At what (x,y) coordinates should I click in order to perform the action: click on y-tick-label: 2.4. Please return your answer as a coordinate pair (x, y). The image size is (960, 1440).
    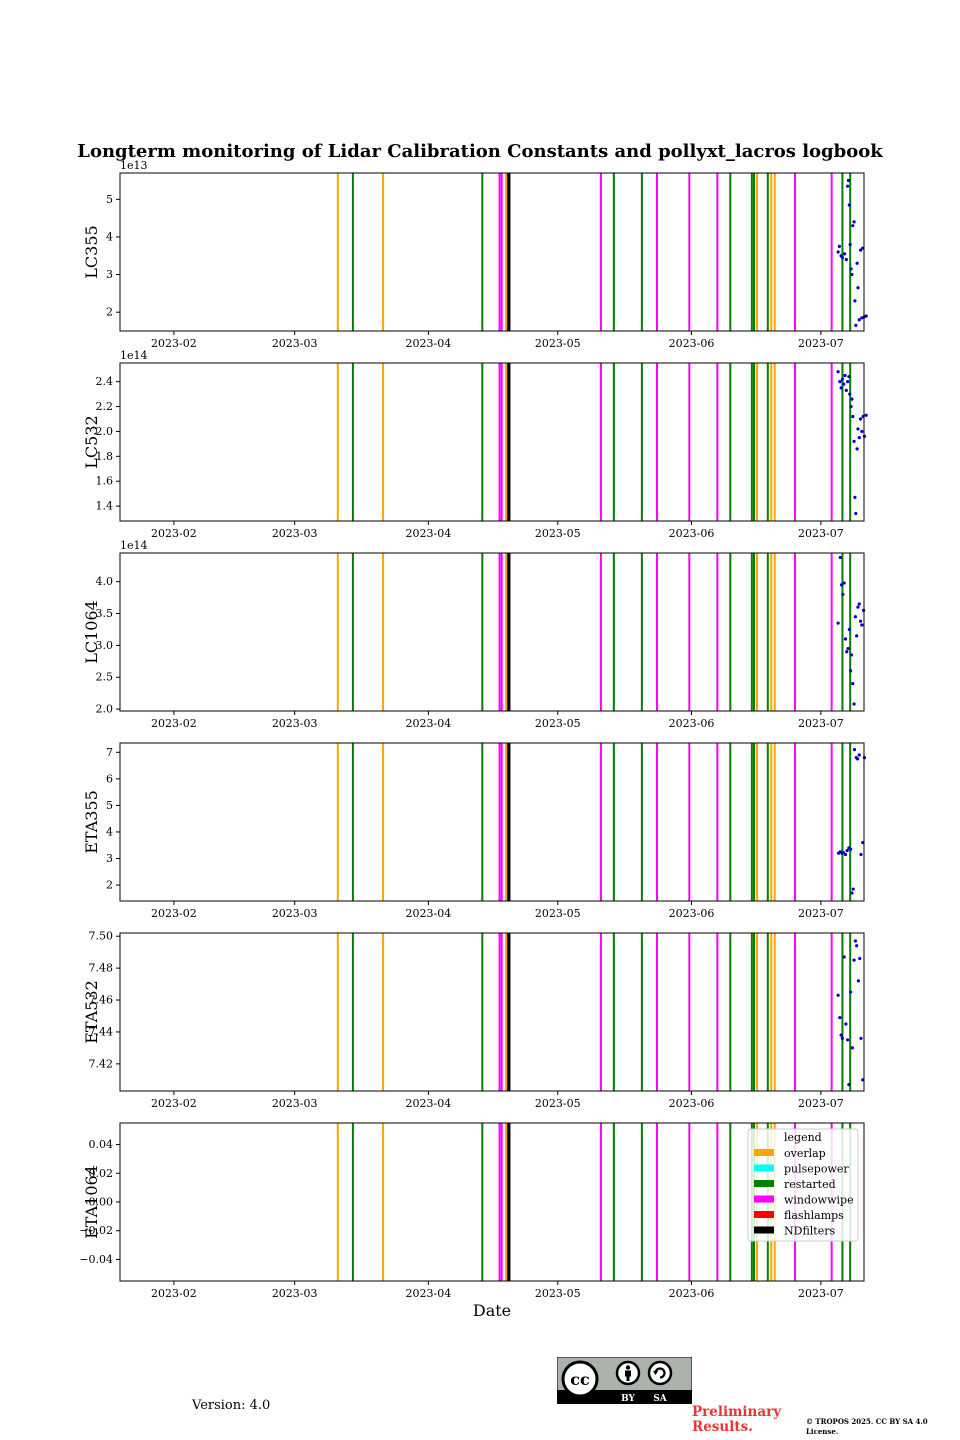
    Looking at the image, I should click on (105, 381).